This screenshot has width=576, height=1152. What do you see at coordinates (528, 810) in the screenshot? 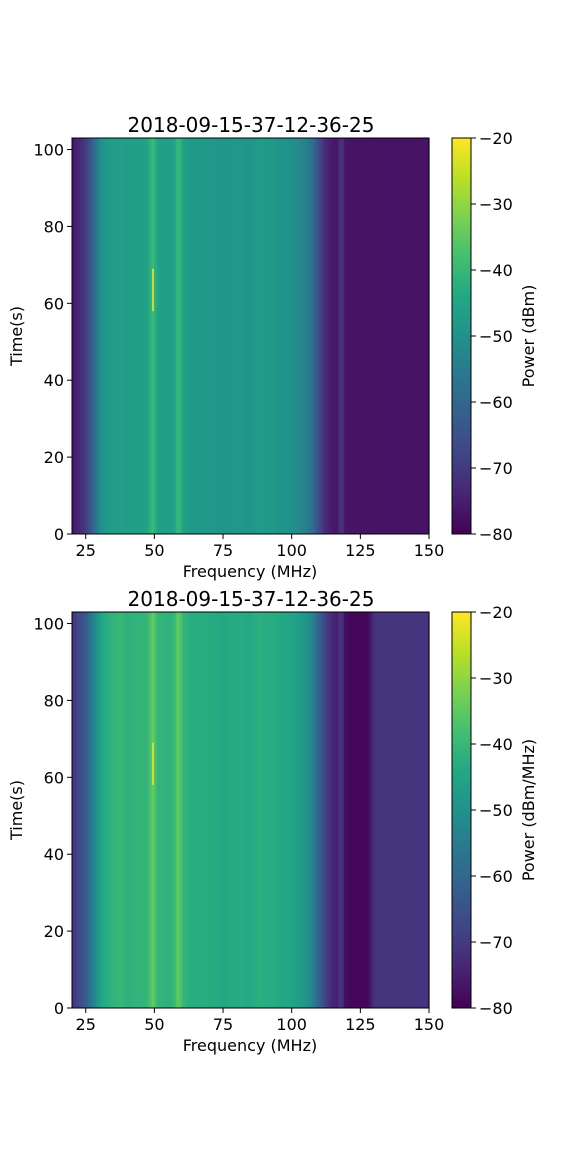
I see `colorbar-label: Power (dBm/MHz)` at bounding box center [528, 810].